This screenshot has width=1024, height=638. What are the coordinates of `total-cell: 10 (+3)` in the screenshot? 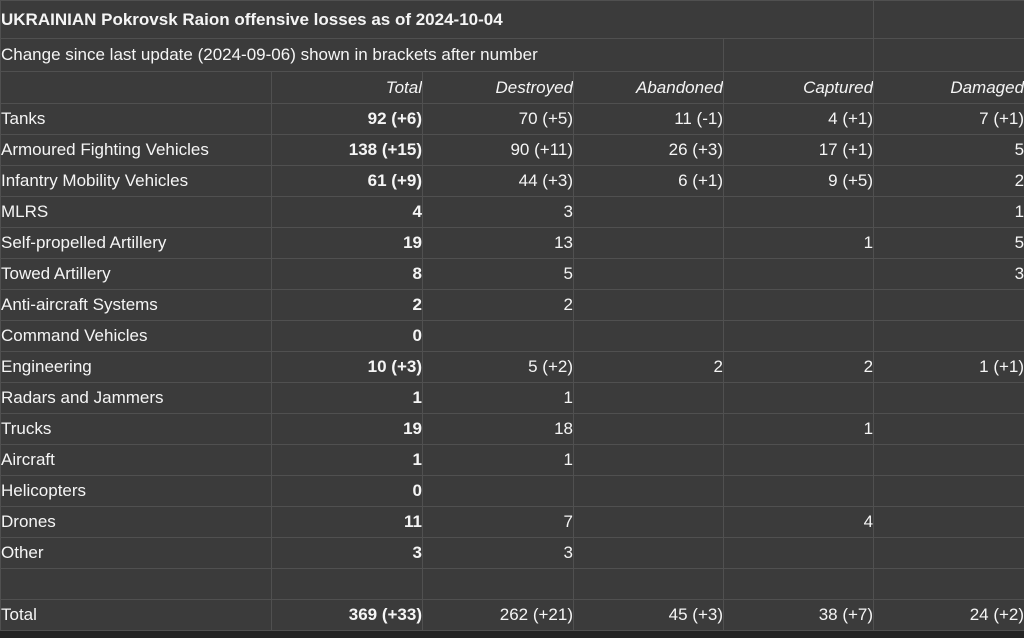 It's located at (347, 367).